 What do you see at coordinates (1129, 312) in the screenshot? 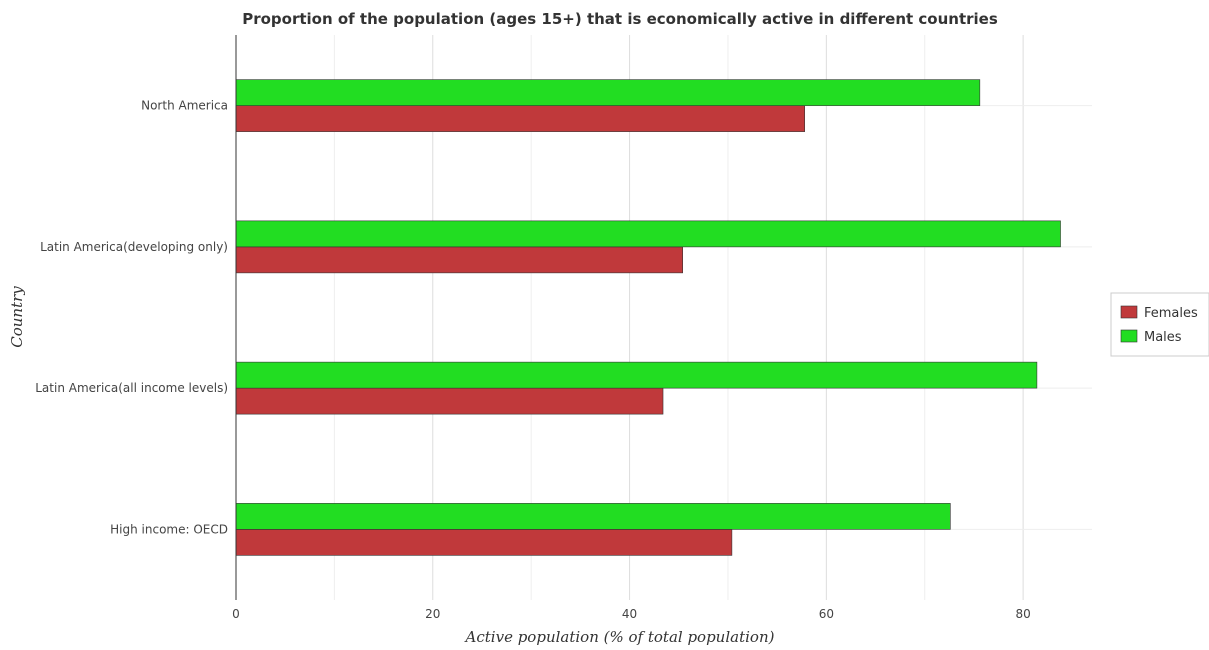
I see `legend-swatch-females` at bounding box center [1129, 312].